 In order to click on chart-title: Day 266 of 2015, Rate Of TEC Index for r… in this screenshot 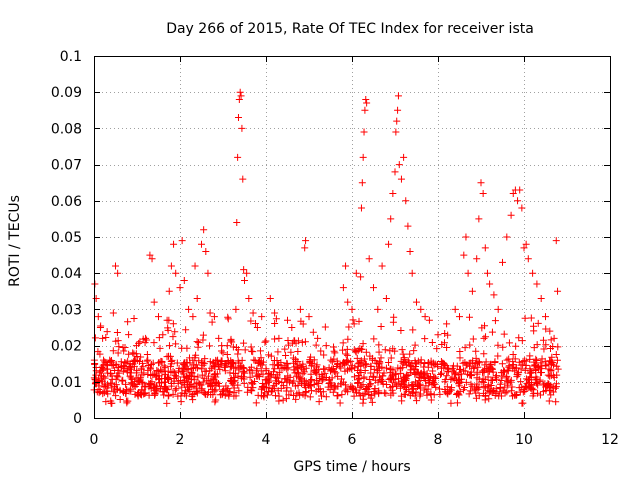, I will do `click(350, 29)`.